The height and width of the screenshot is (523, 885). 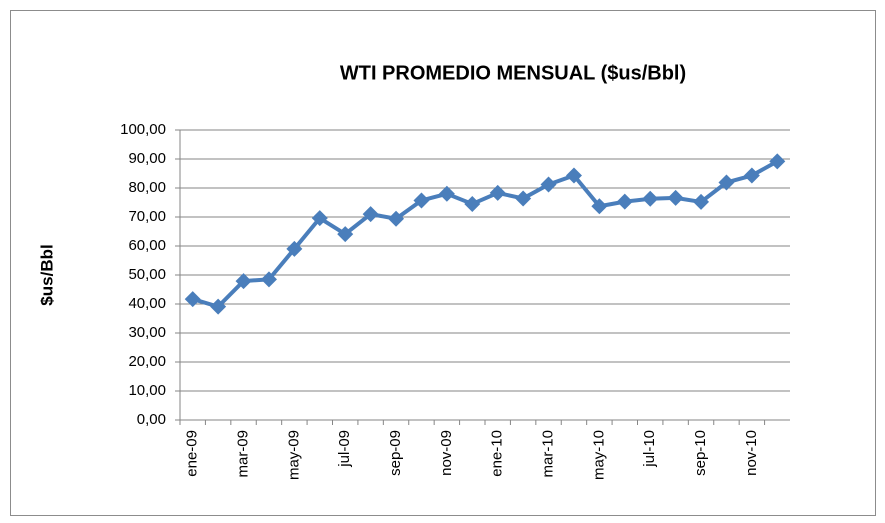 What do you see at coordinates (395, 453) in the screenshot?
I see `x-tick-label: sep-09` at bounding box center [395, 453].